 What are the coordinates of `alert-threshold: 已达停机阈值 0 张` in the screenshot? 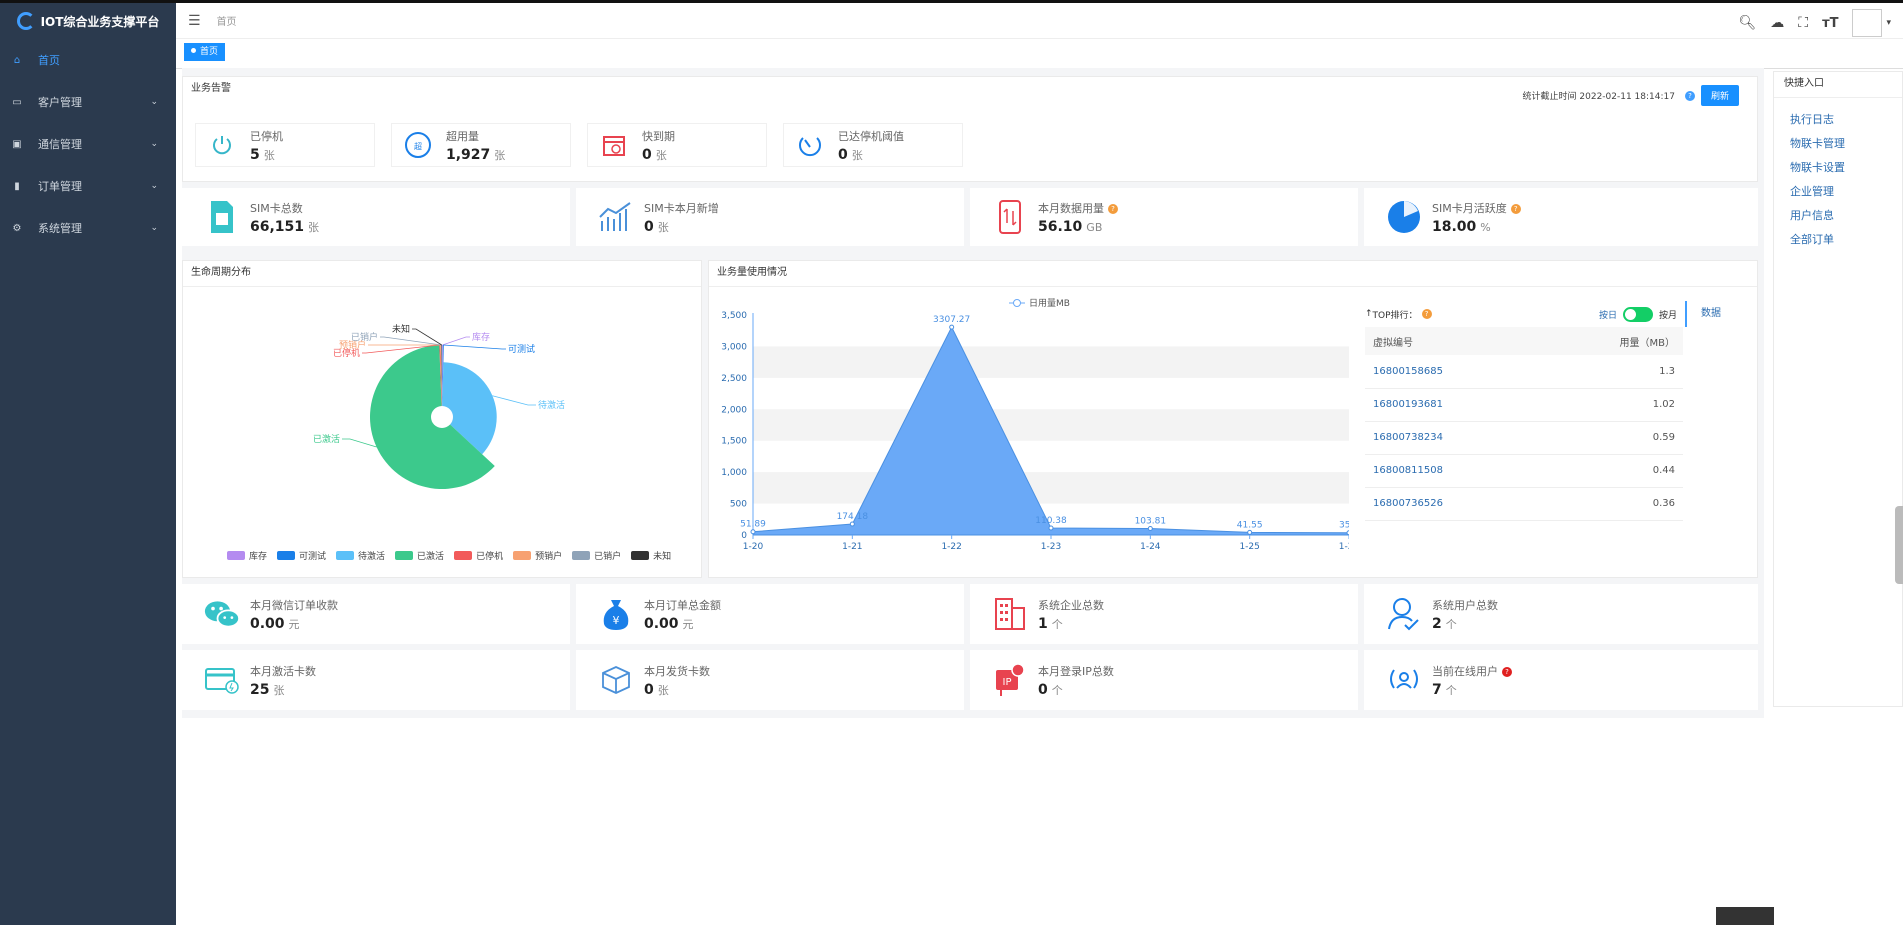 It's located at (873, 145).